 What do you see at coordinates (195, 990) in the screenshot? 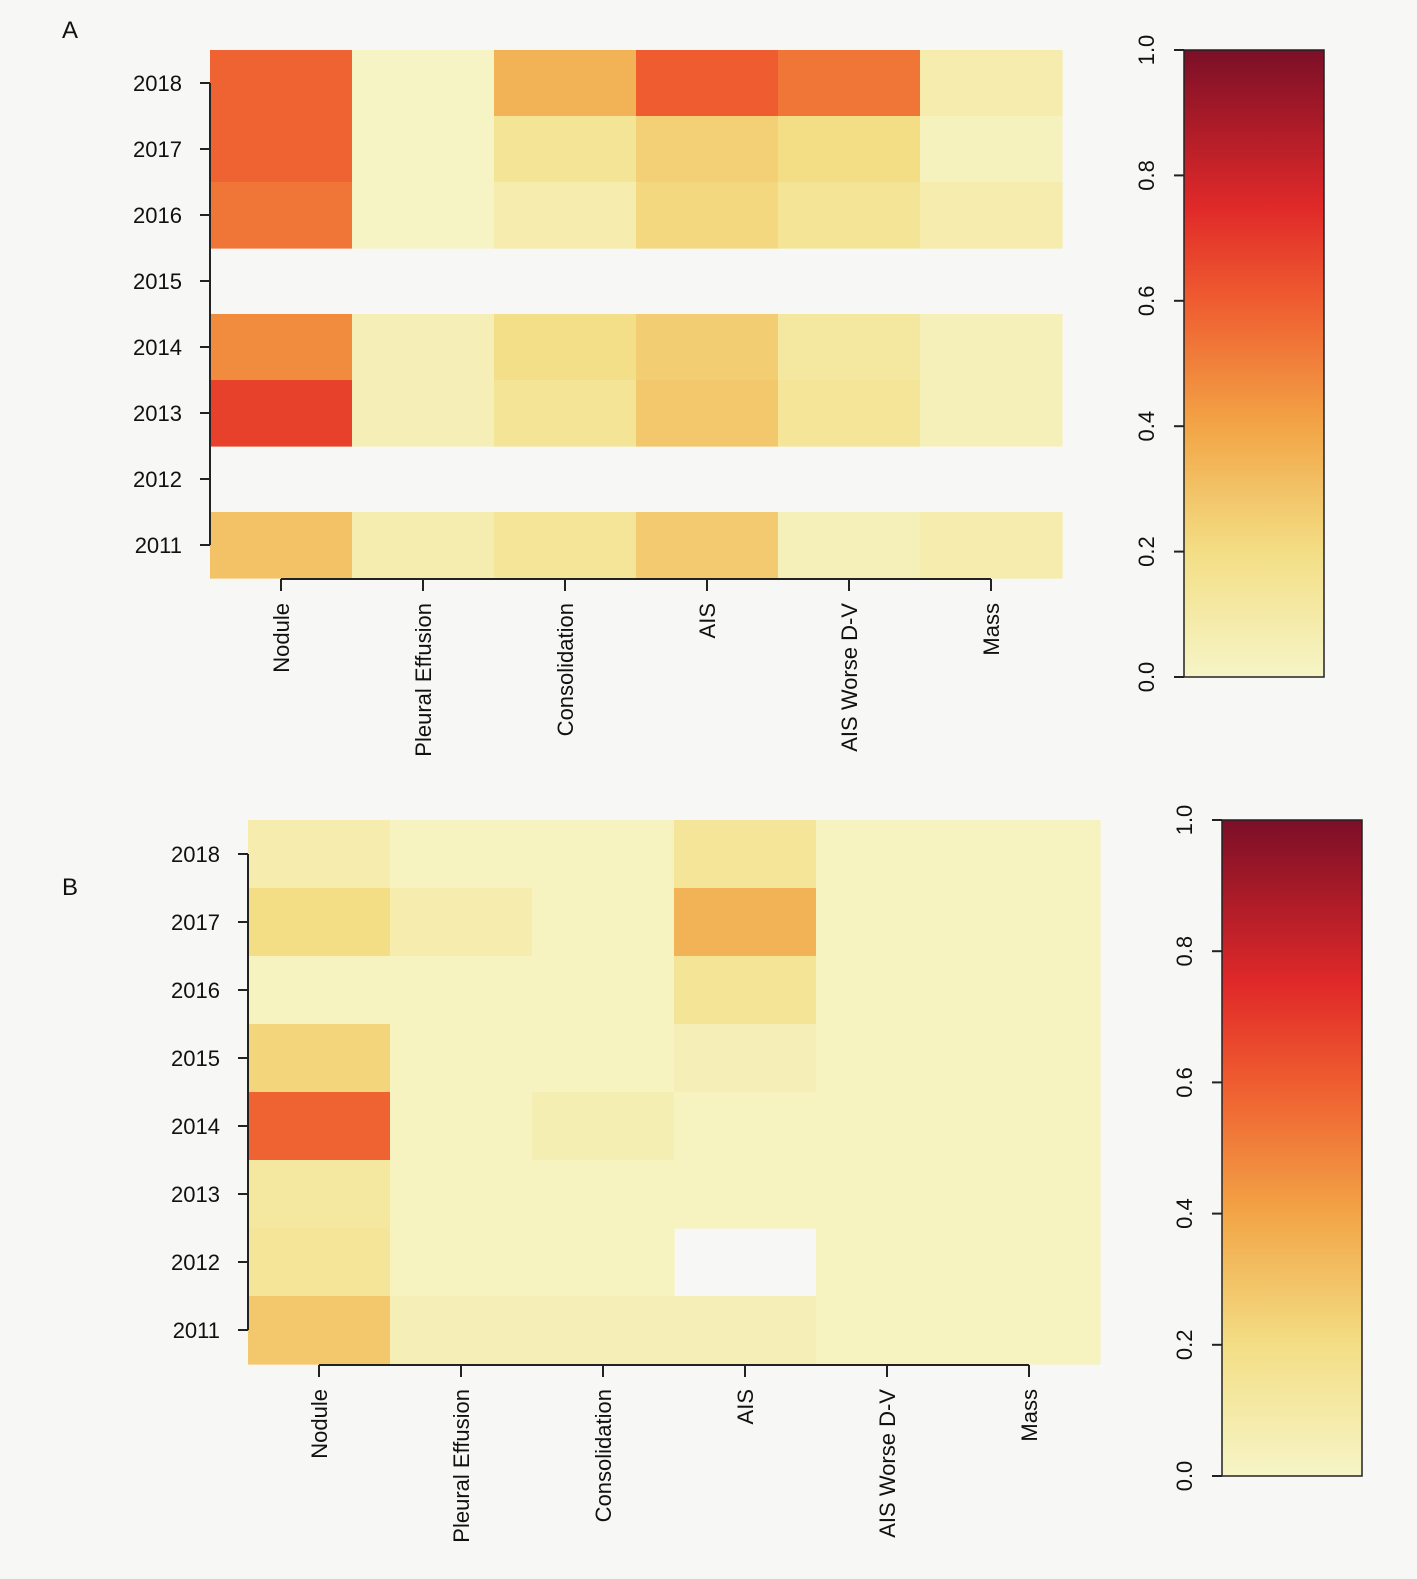
I see `y-tick-label: 2016` at bounding box center [195, 990].